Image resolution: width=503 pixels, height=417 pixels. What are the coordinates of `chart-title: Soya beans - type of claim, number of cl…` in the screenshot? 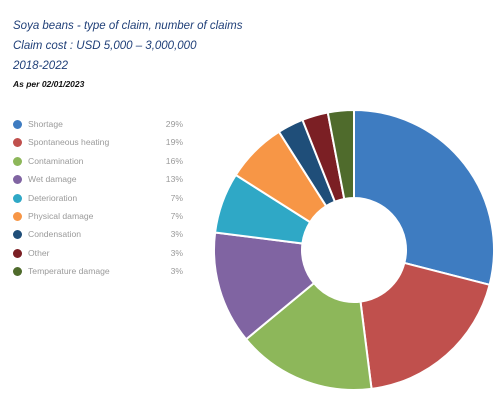 It's located at (128, 26).